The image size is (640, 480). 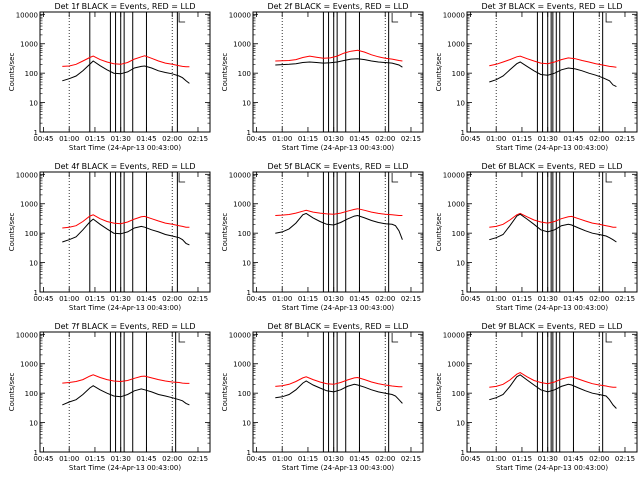 I want to click on panel-title: Det 2f BLACK = Events, RED = LLD, so click(x=337, y=6).